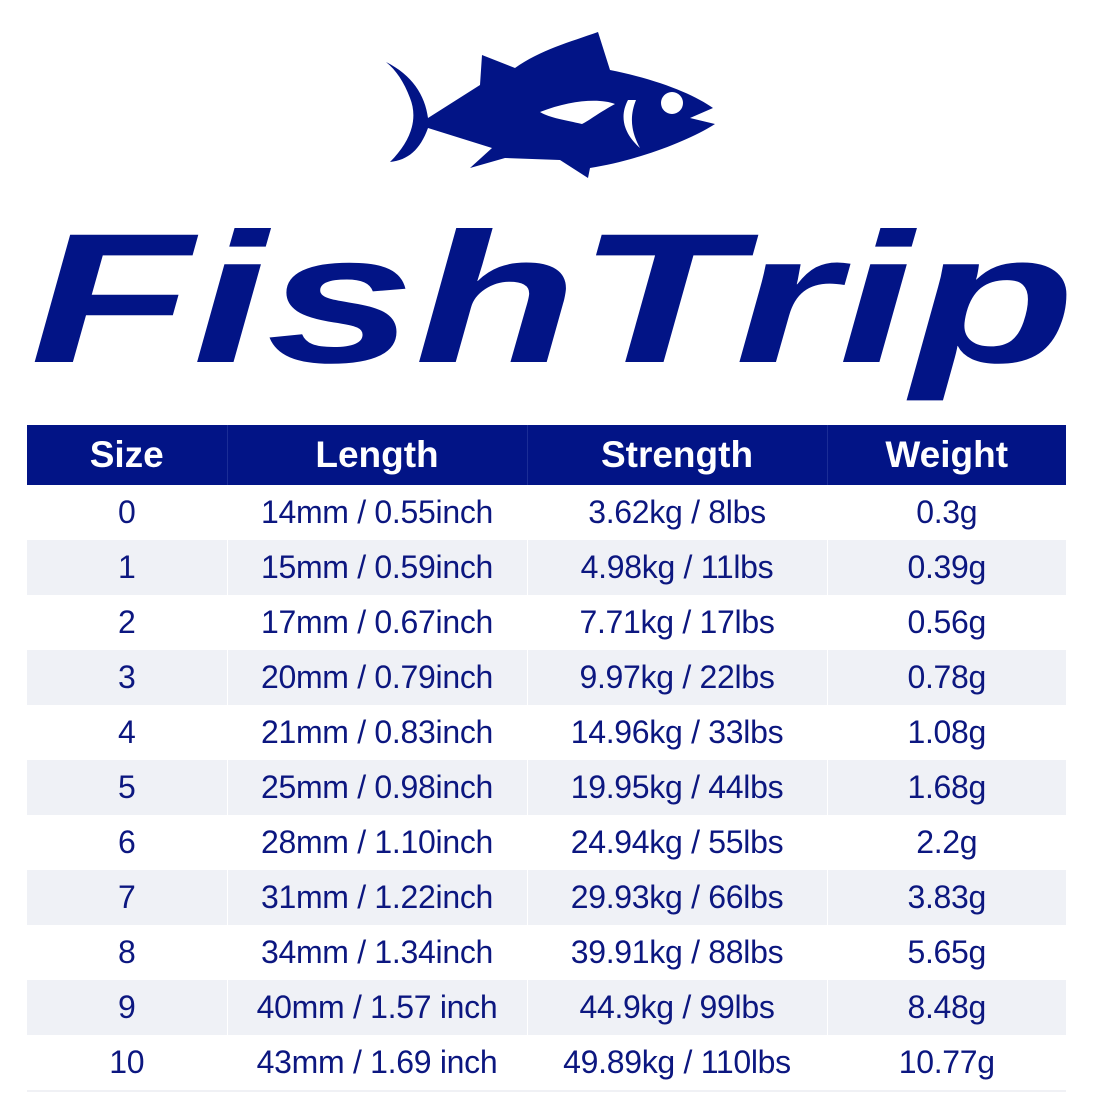 The width and height of the screenshot is (1100, 1100). Describe the element at coordinates (676, 677) in the screenshot. I see `cell-strength: 9.97kg / 22lbs` at that location.